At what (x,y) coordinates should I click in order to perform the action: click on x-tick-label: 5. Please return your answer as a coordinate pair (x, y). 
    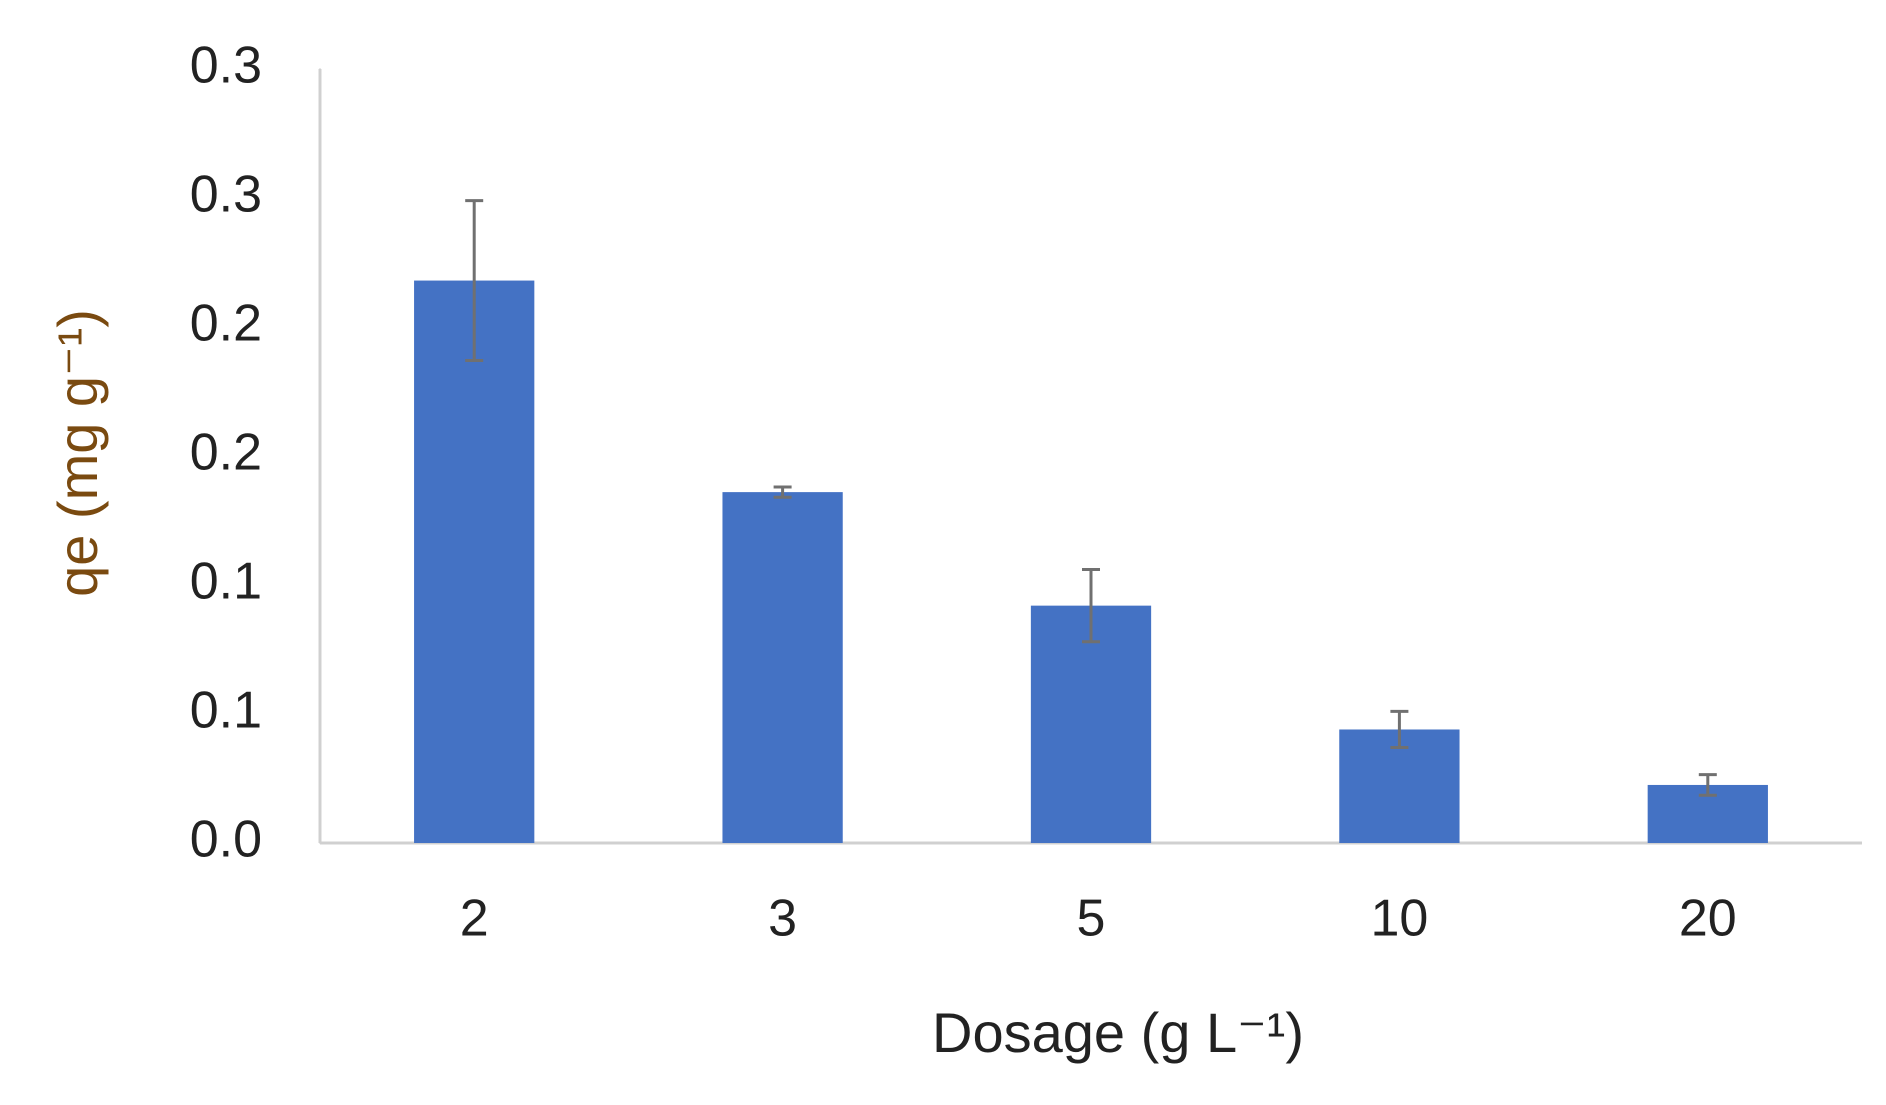
    Looking at the image, I should click on (1091, 919).